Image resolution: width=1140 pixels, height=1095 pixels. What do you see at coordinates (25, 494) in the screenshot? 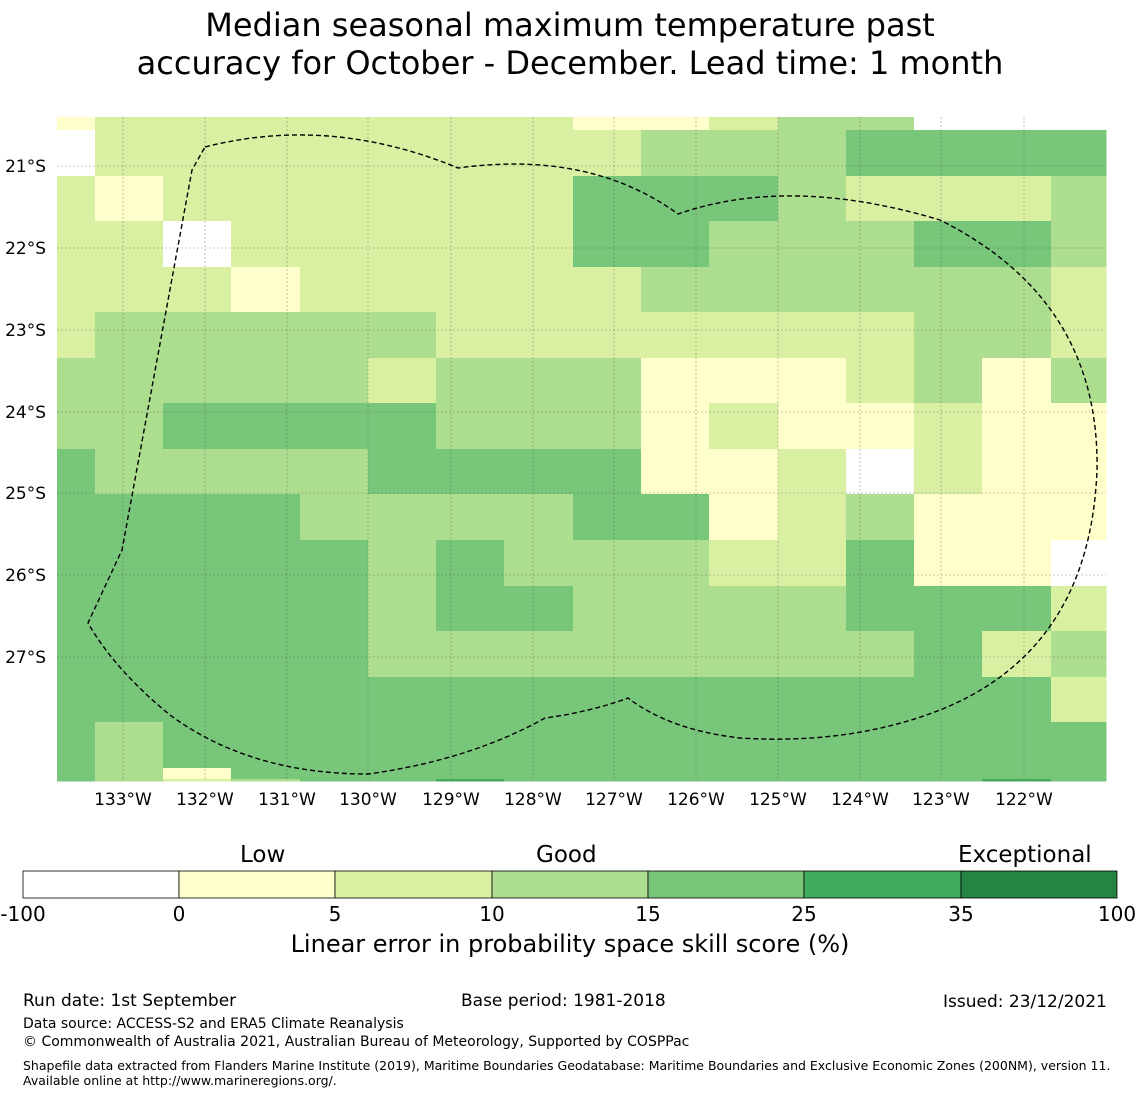
I see `latitude-label: 25°S` at bounding box center [25, 494].